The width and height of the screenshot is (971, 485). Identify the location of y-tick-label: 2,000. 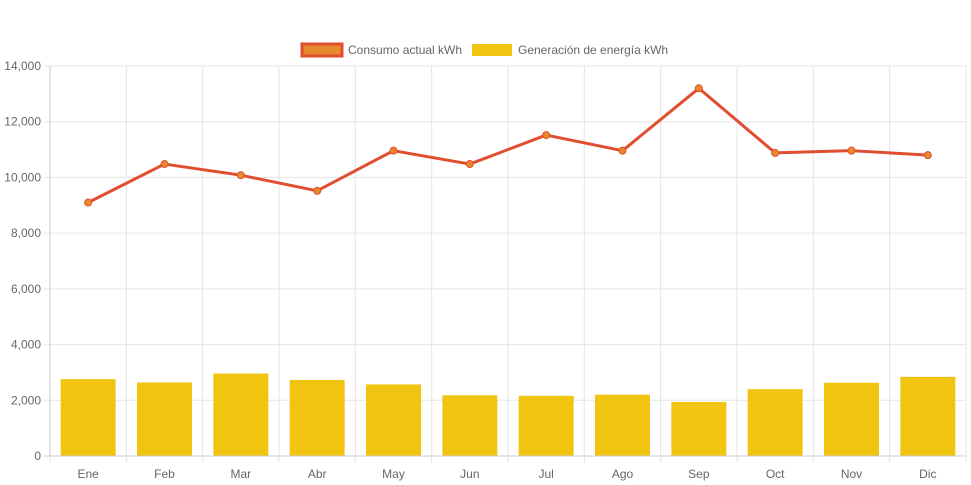
(26, 400).